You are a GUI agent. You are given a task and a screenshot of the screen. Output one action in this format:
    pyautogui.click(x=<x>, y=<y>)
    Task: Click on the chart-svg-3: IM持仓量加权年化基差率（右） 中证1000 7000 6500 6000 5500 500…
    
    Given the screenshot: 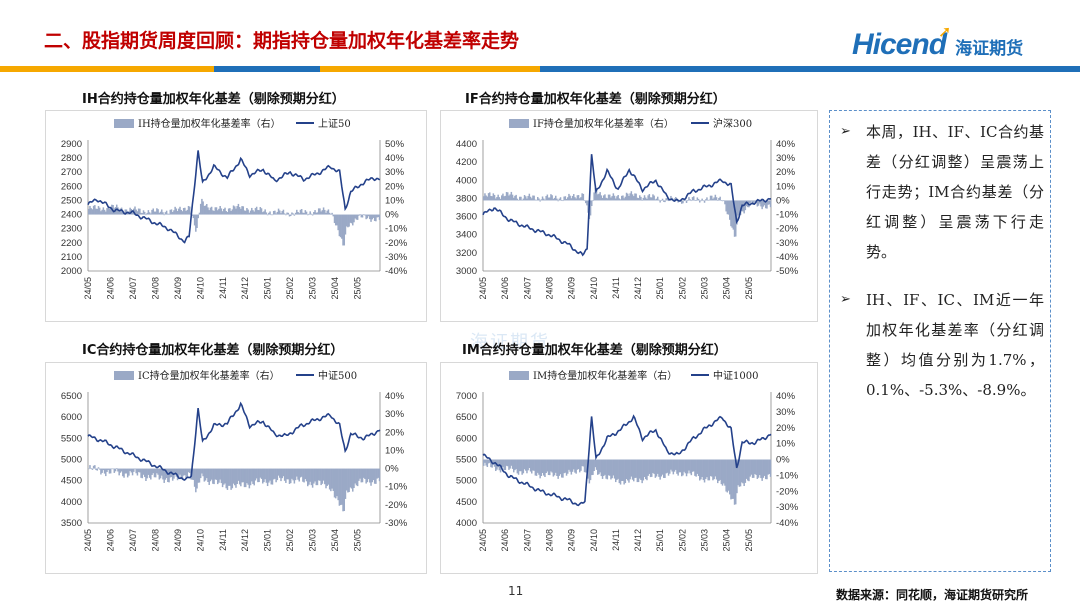 What is the action you would take?
    pyautogui.click(x=627, y=460)
    